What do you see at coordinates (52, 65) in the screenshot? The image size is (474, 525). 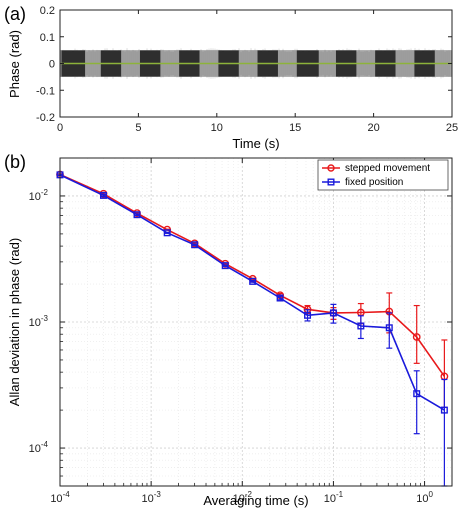 I see `y-tick-label: 0` at bounding box center [52, 65].